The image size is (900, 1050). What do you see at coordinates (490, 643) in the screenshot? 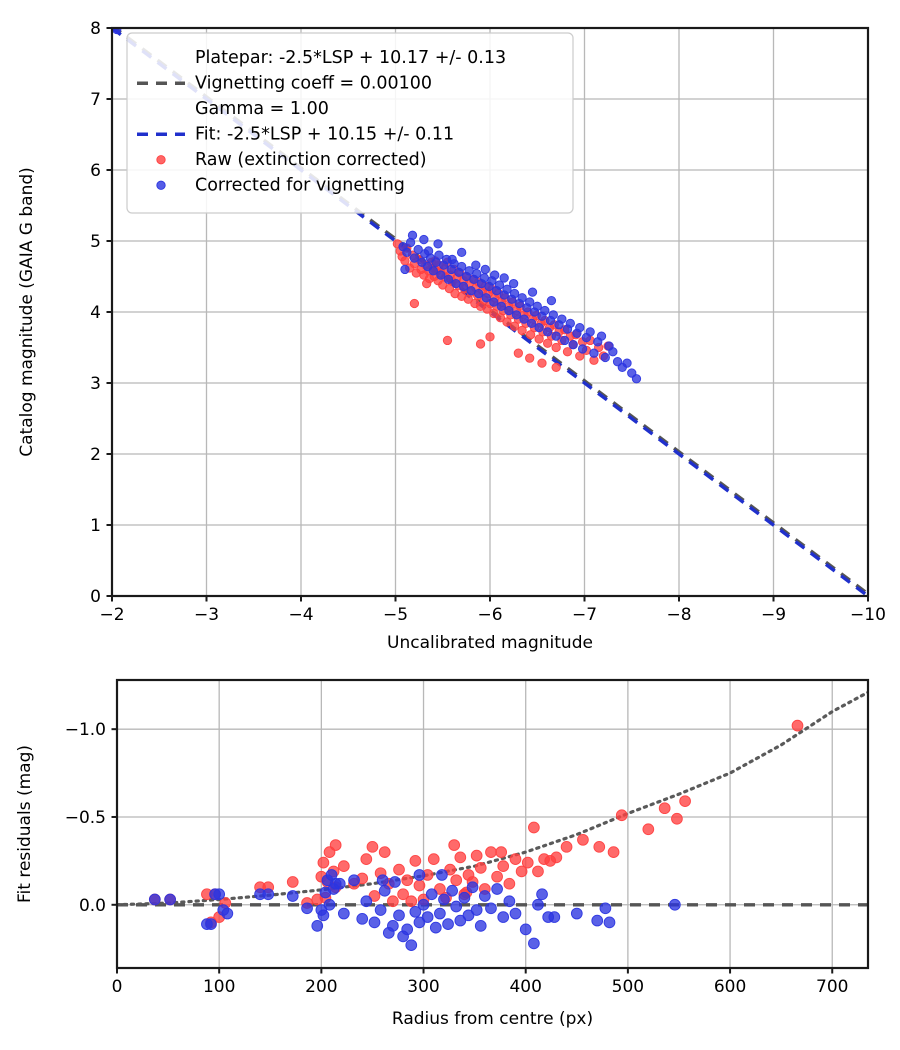
I see `x-axis-label: Uncalibrated magnitude` at bounding box center [490, 643].